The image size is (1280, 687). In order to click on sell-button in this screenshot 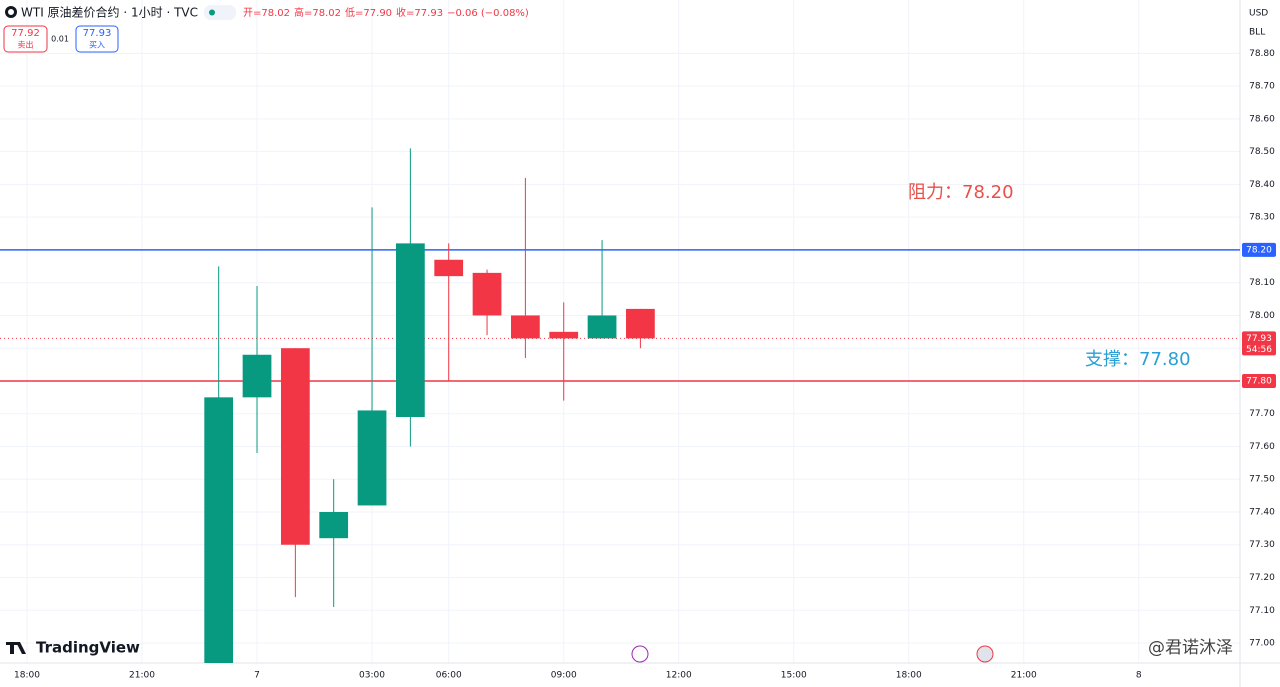, I will do `click(25, 39)`.